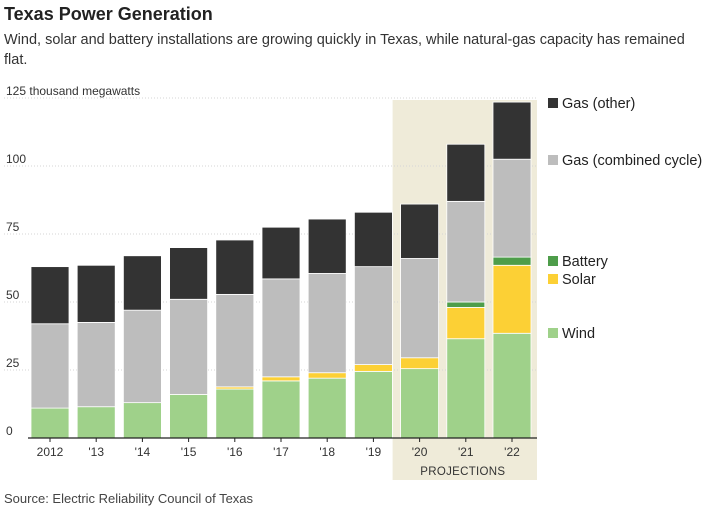 This screenshot has width=706, height=520. Describe the element at coordinates (281, 452) in the screenshot. I see `x-tick-label: '17` at that location.